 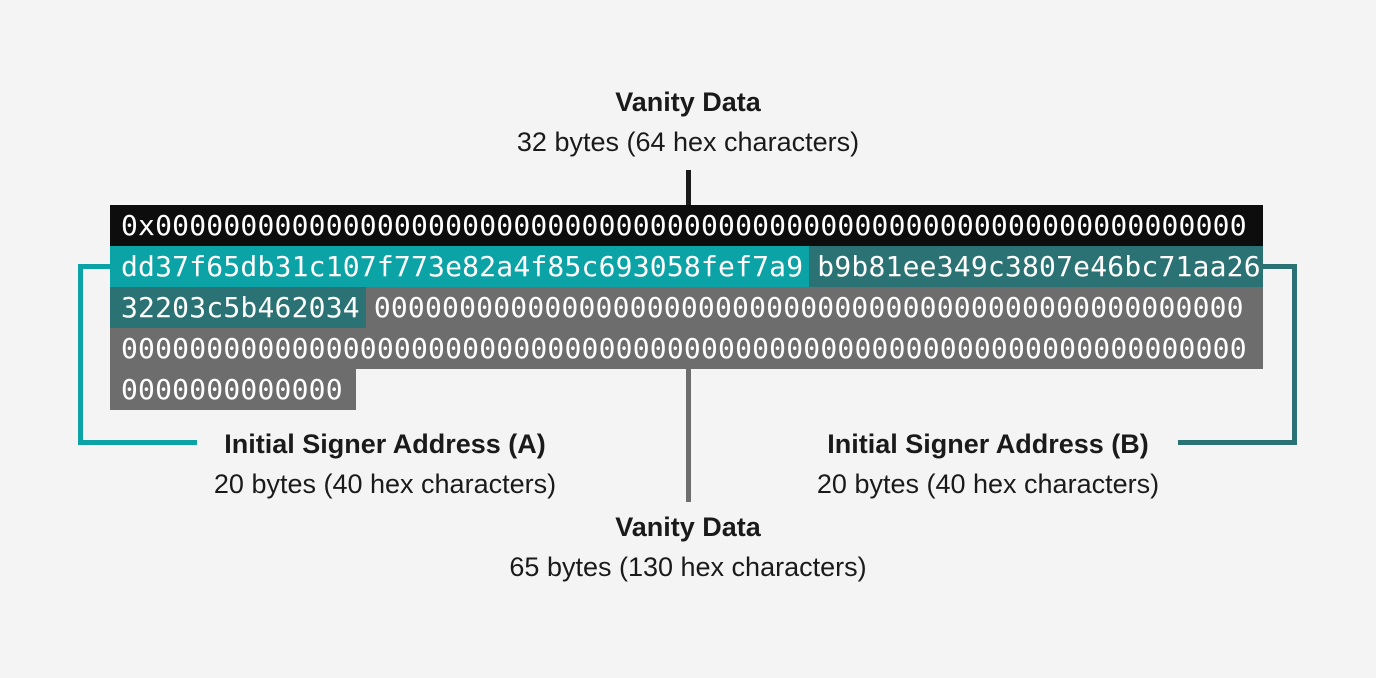 I want to click on signer-b-title: Initial Signer Address (B), so click(x=988, y=444).